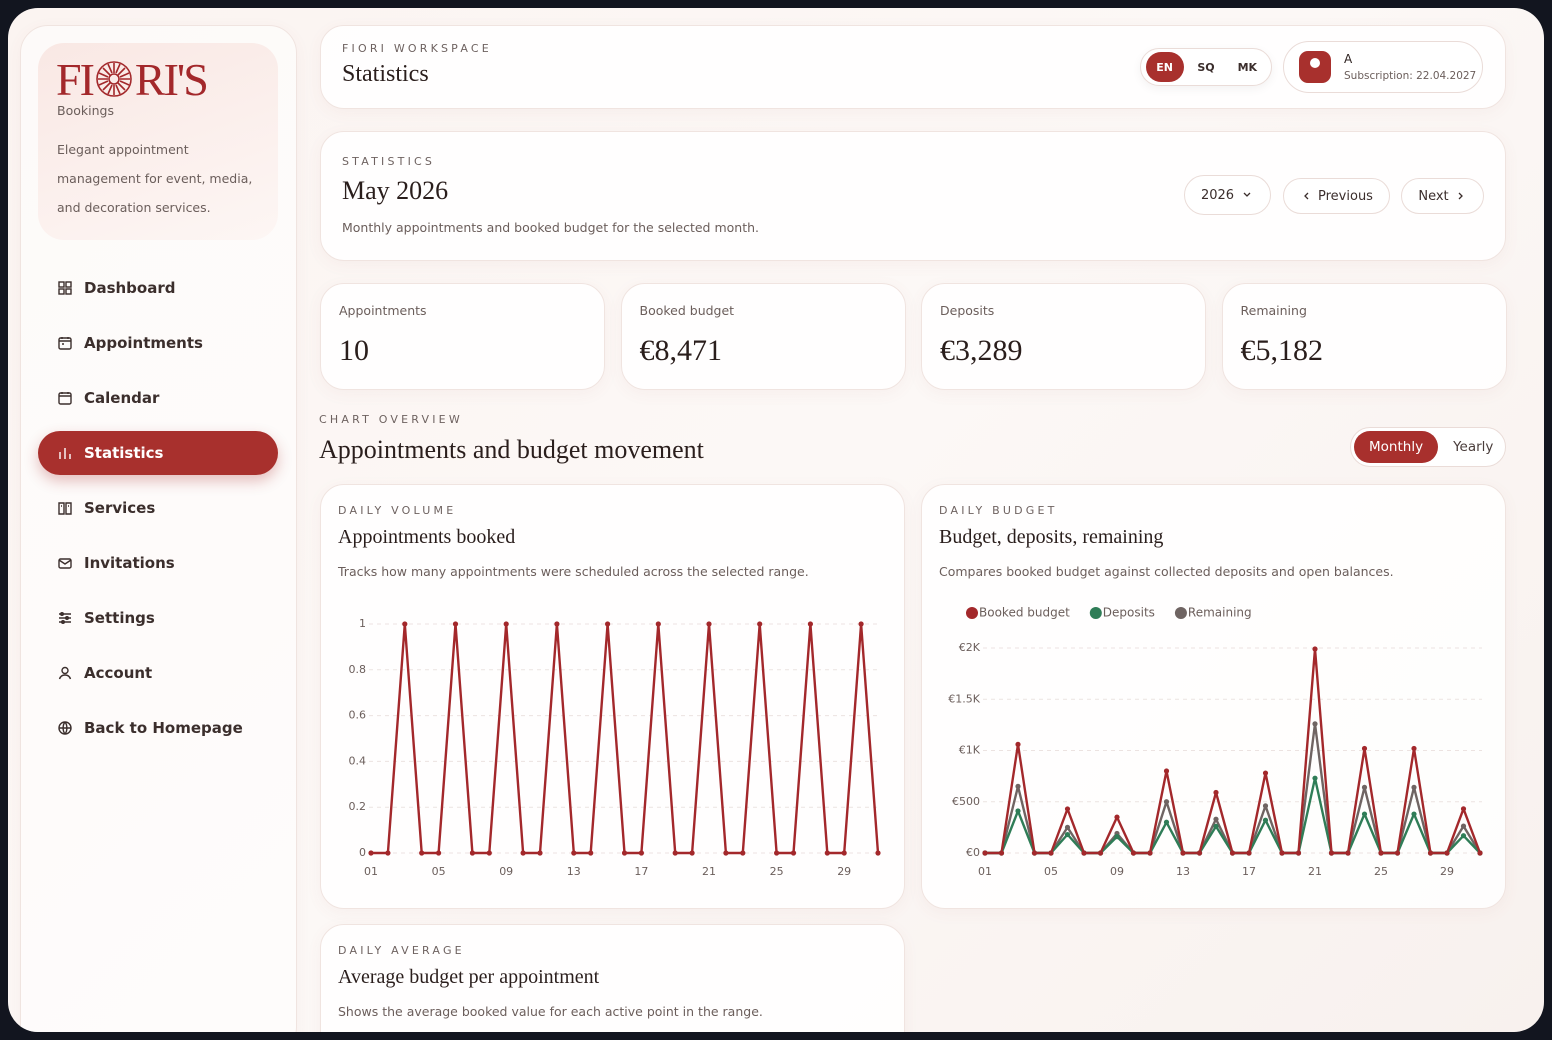 This screenshot has width=1552, height=1040. I want to click on header-title: Statistics, so click(385, 74).